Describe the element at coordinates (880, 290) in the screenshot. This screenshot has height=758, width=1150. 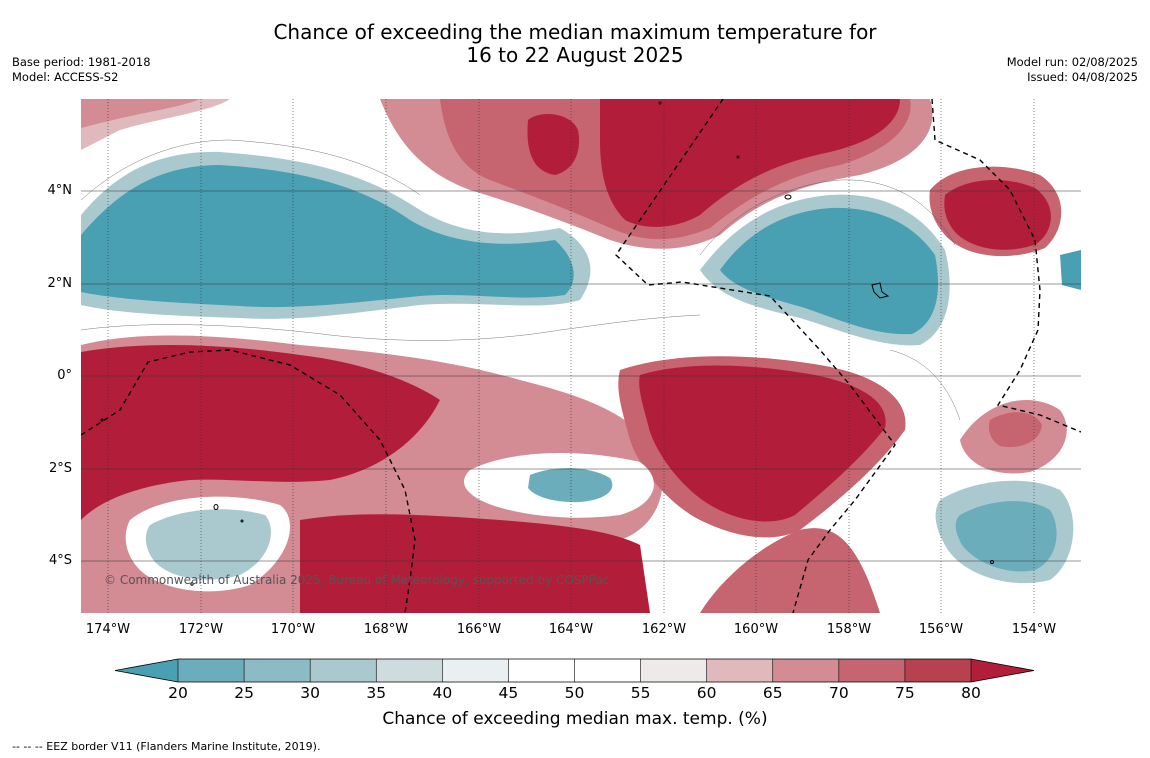
I see `island-kiritimati` at that location.